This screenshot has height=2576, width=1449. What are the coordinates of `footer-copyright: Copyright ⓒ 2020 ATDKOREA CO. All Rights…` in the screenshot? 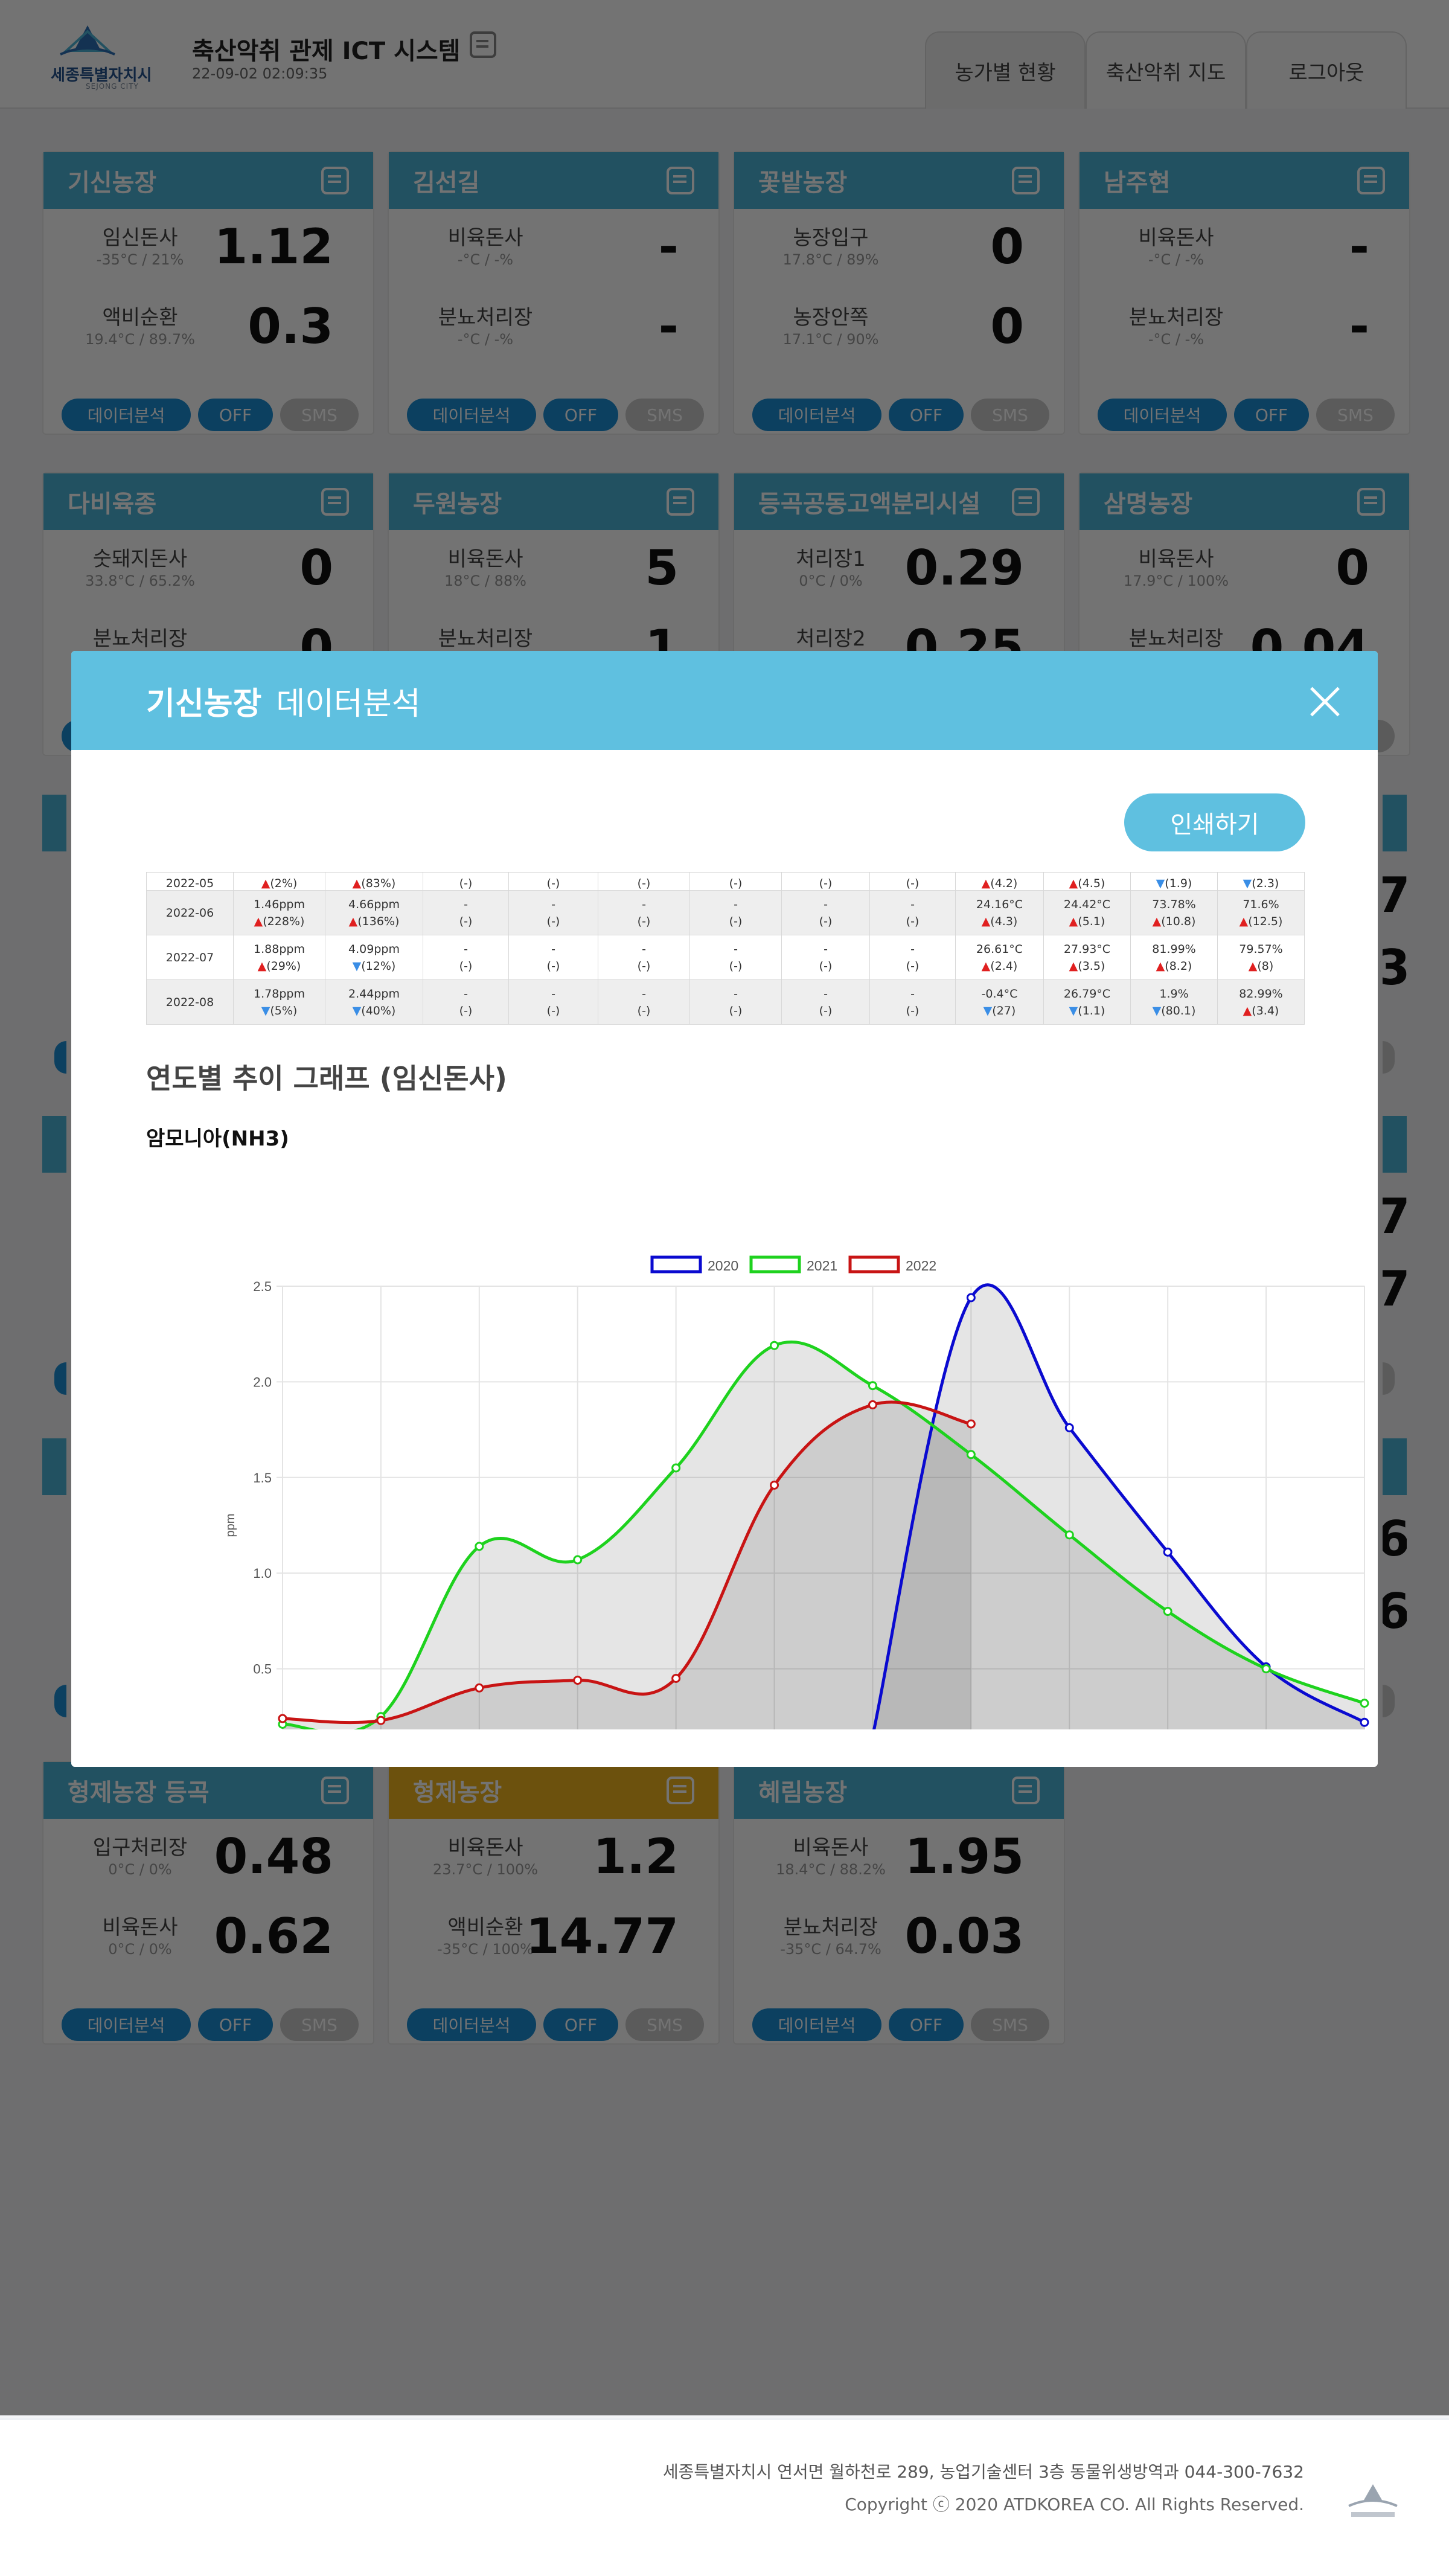 It's located at (1074, 2504).